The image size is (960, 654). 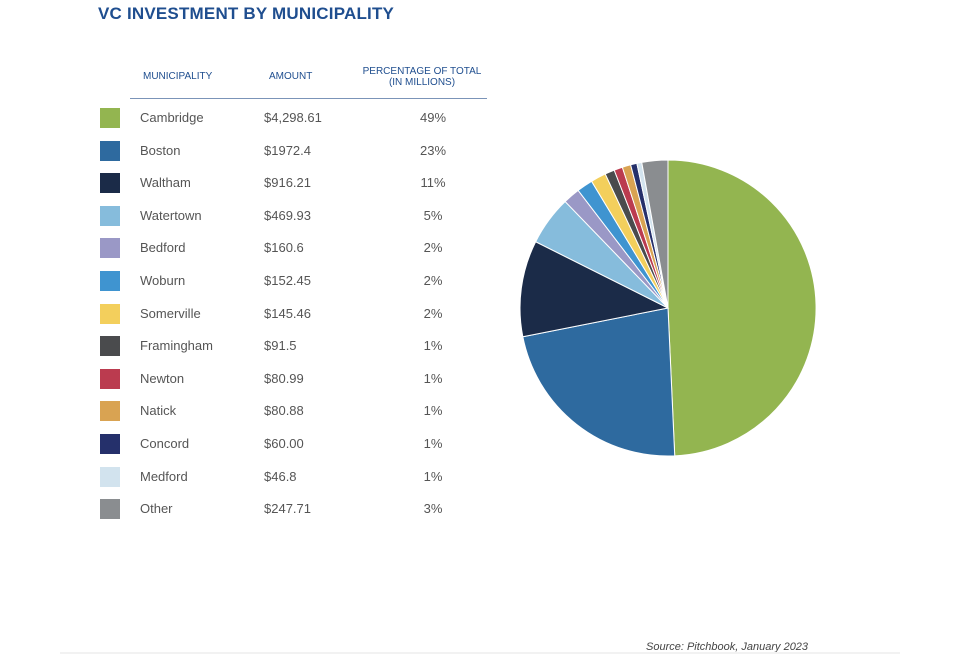 What do you see at coordinates (280, 346) in the screenshot?
I see `amount-value: $91.5` at bounding box center [280, 346].